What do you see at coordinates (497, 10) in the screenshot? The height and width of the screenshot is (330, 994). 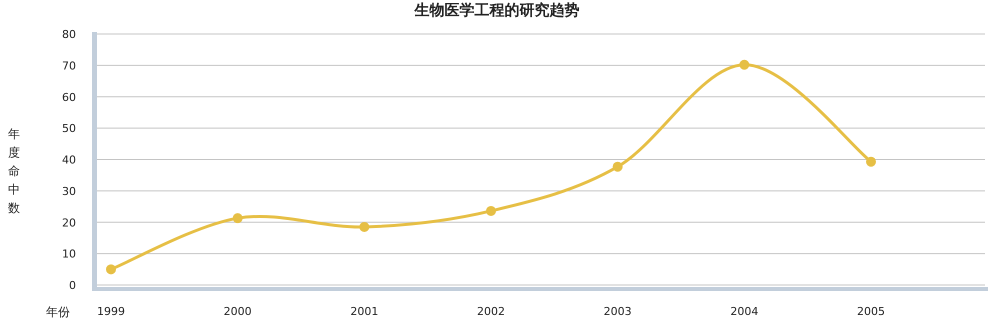 I see `chart-title: 生物医学工程的研究趋势` at bounding box center [497, 10].